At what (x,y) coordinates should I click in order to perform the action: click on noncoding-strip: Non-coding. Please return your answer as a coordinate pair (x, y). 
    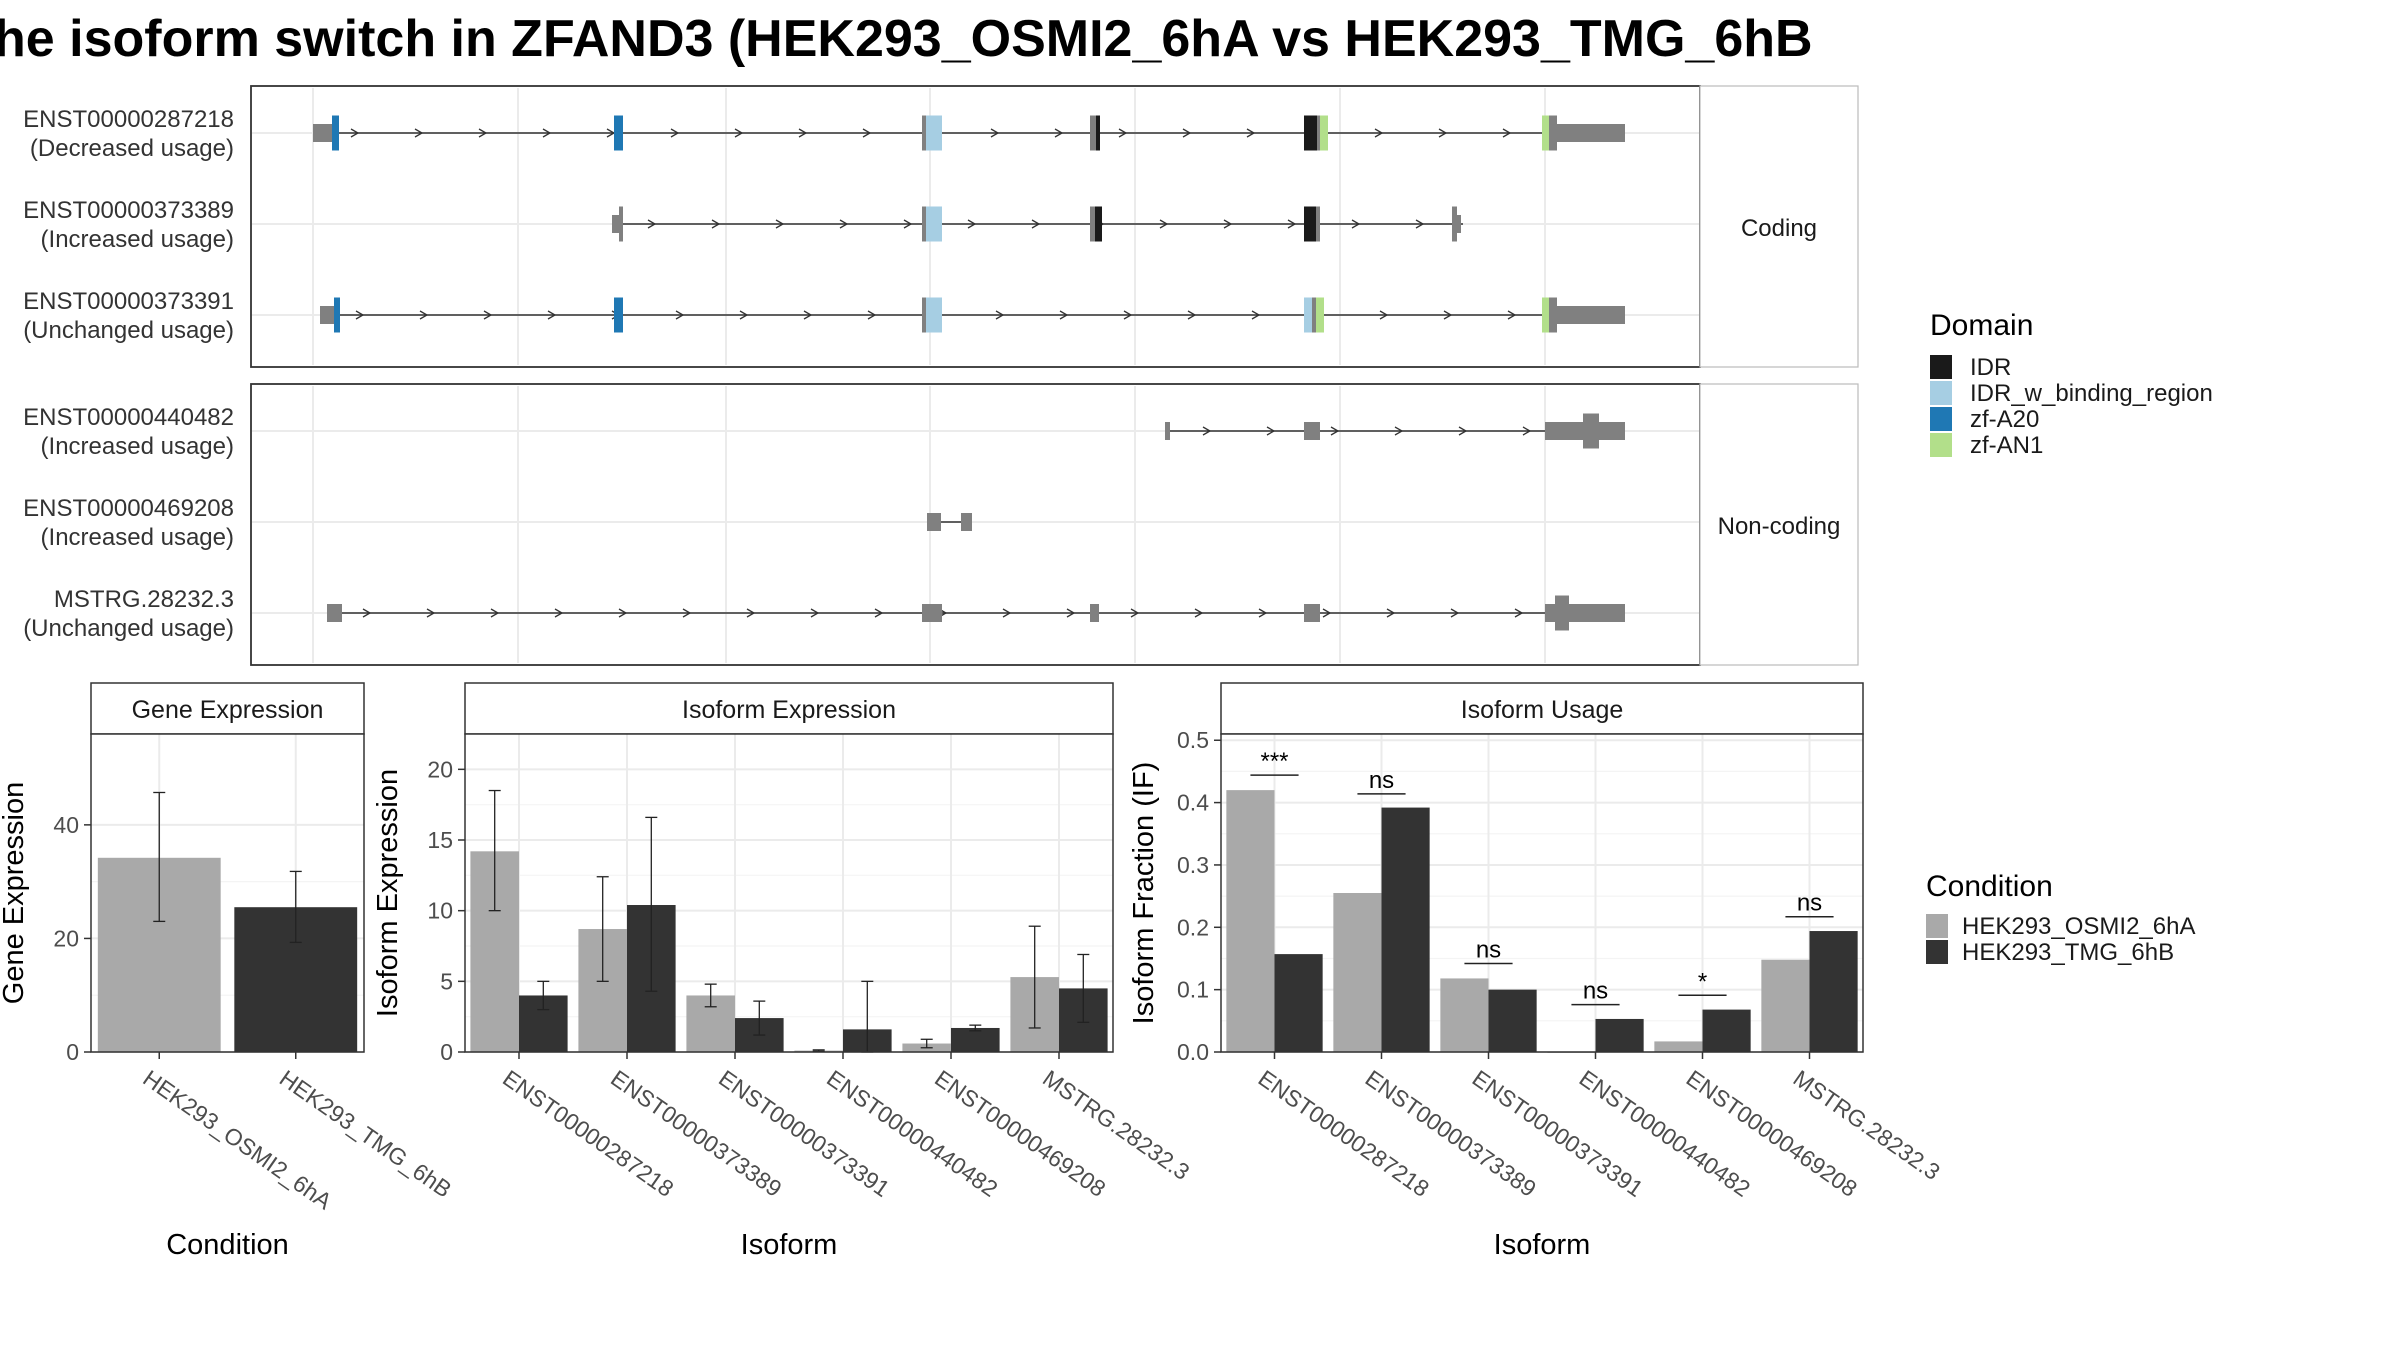
    Looking at the image, I should click on (1779, 524).